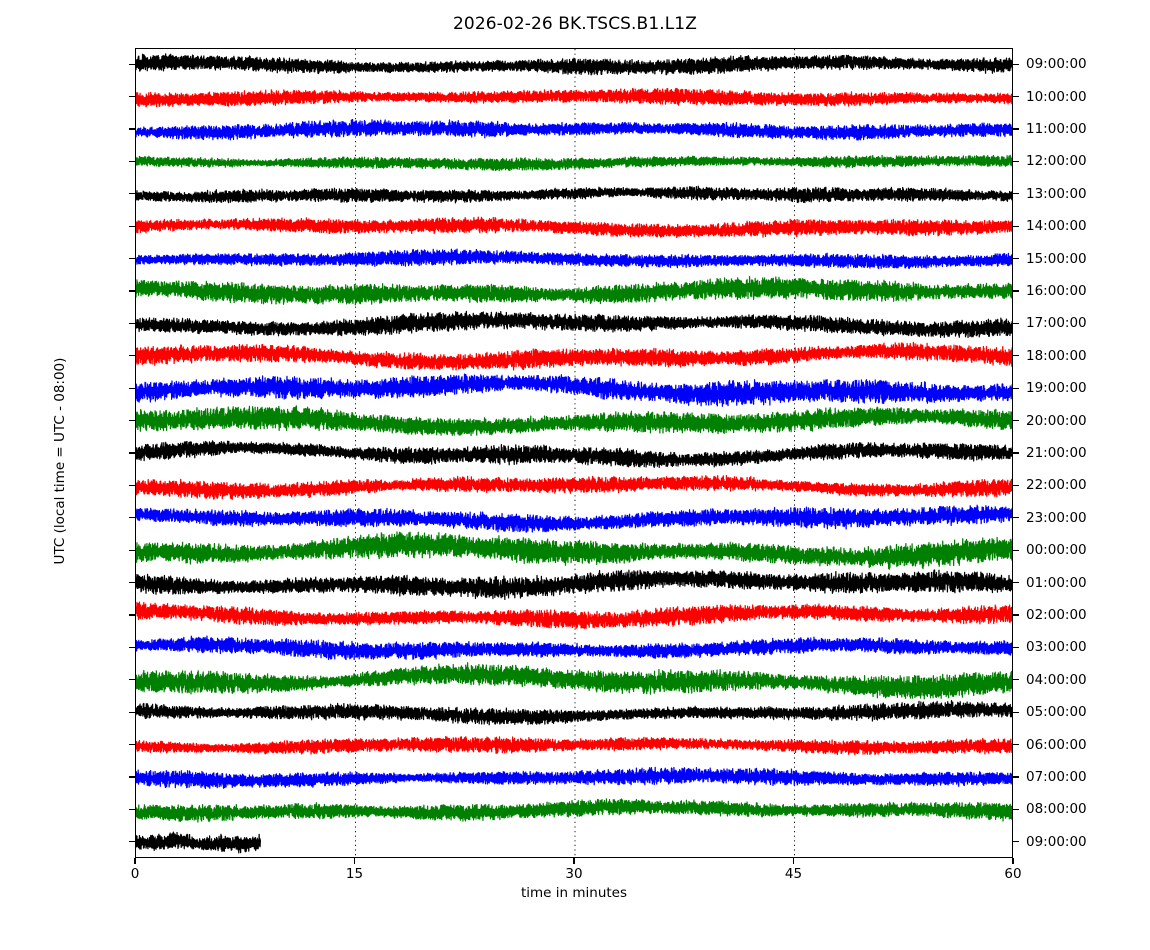 This screenshot has width=1150, height=950. I want to click on y-tick-label-right: 05:00:00, so click(1056, 712).